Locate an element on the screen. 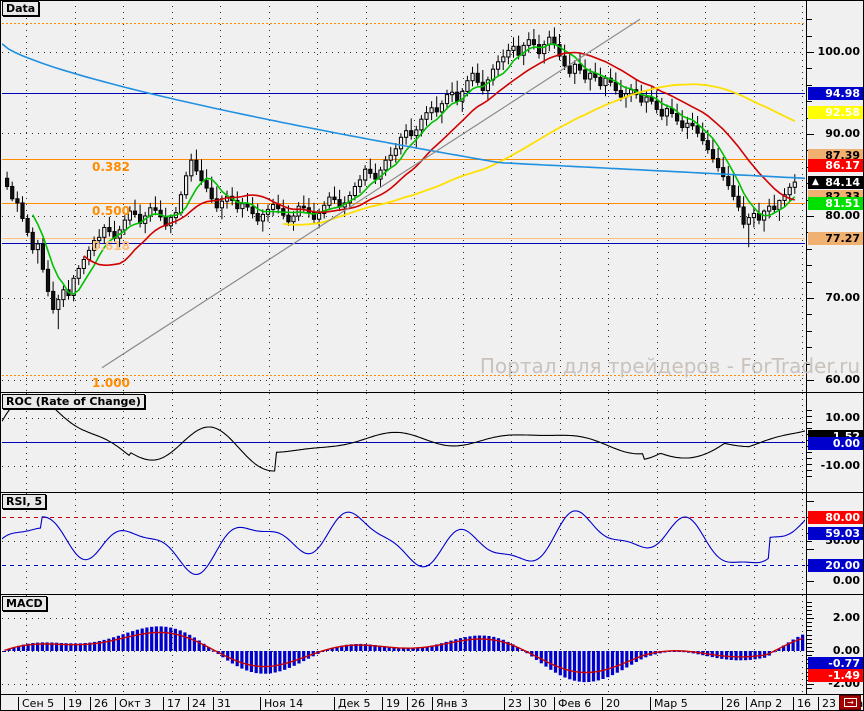  roc-panel-label: ROC (Rate of Change) is located at coordinates (73, 401).